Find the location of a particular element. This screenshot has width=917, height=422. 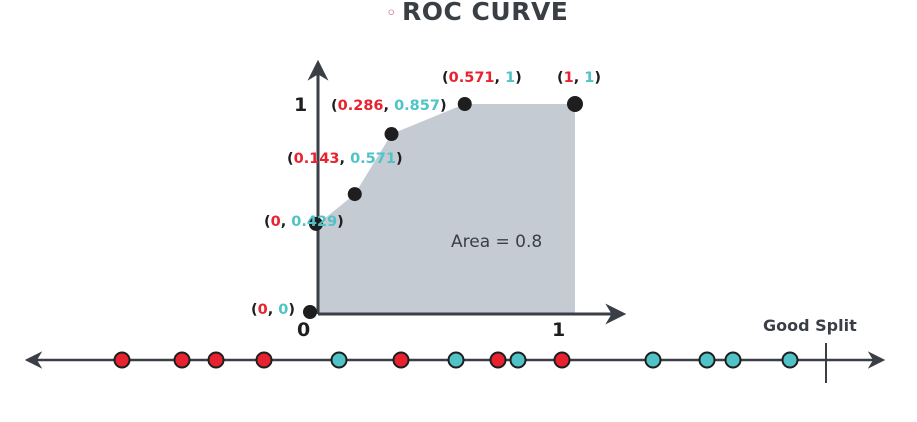

number-line-points is located at coordinates (456, 360).